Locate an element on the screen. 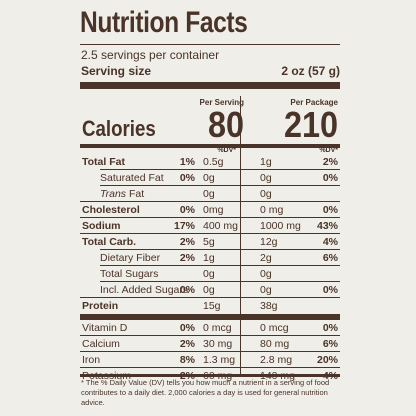 The height and width of the screenshot is (416, 416). amount-per-package: 1g is located at coordinates (266, 162).